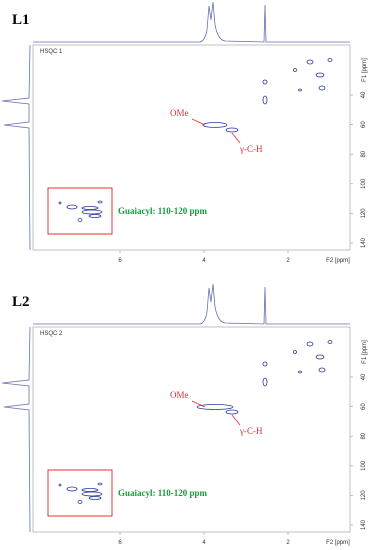 Image resolution: width=379 pixels, height=550 pixels. Describe the element at coordinates (51, 52) in the screenshot. I see `experiment-label: HSQC 1` at that location.